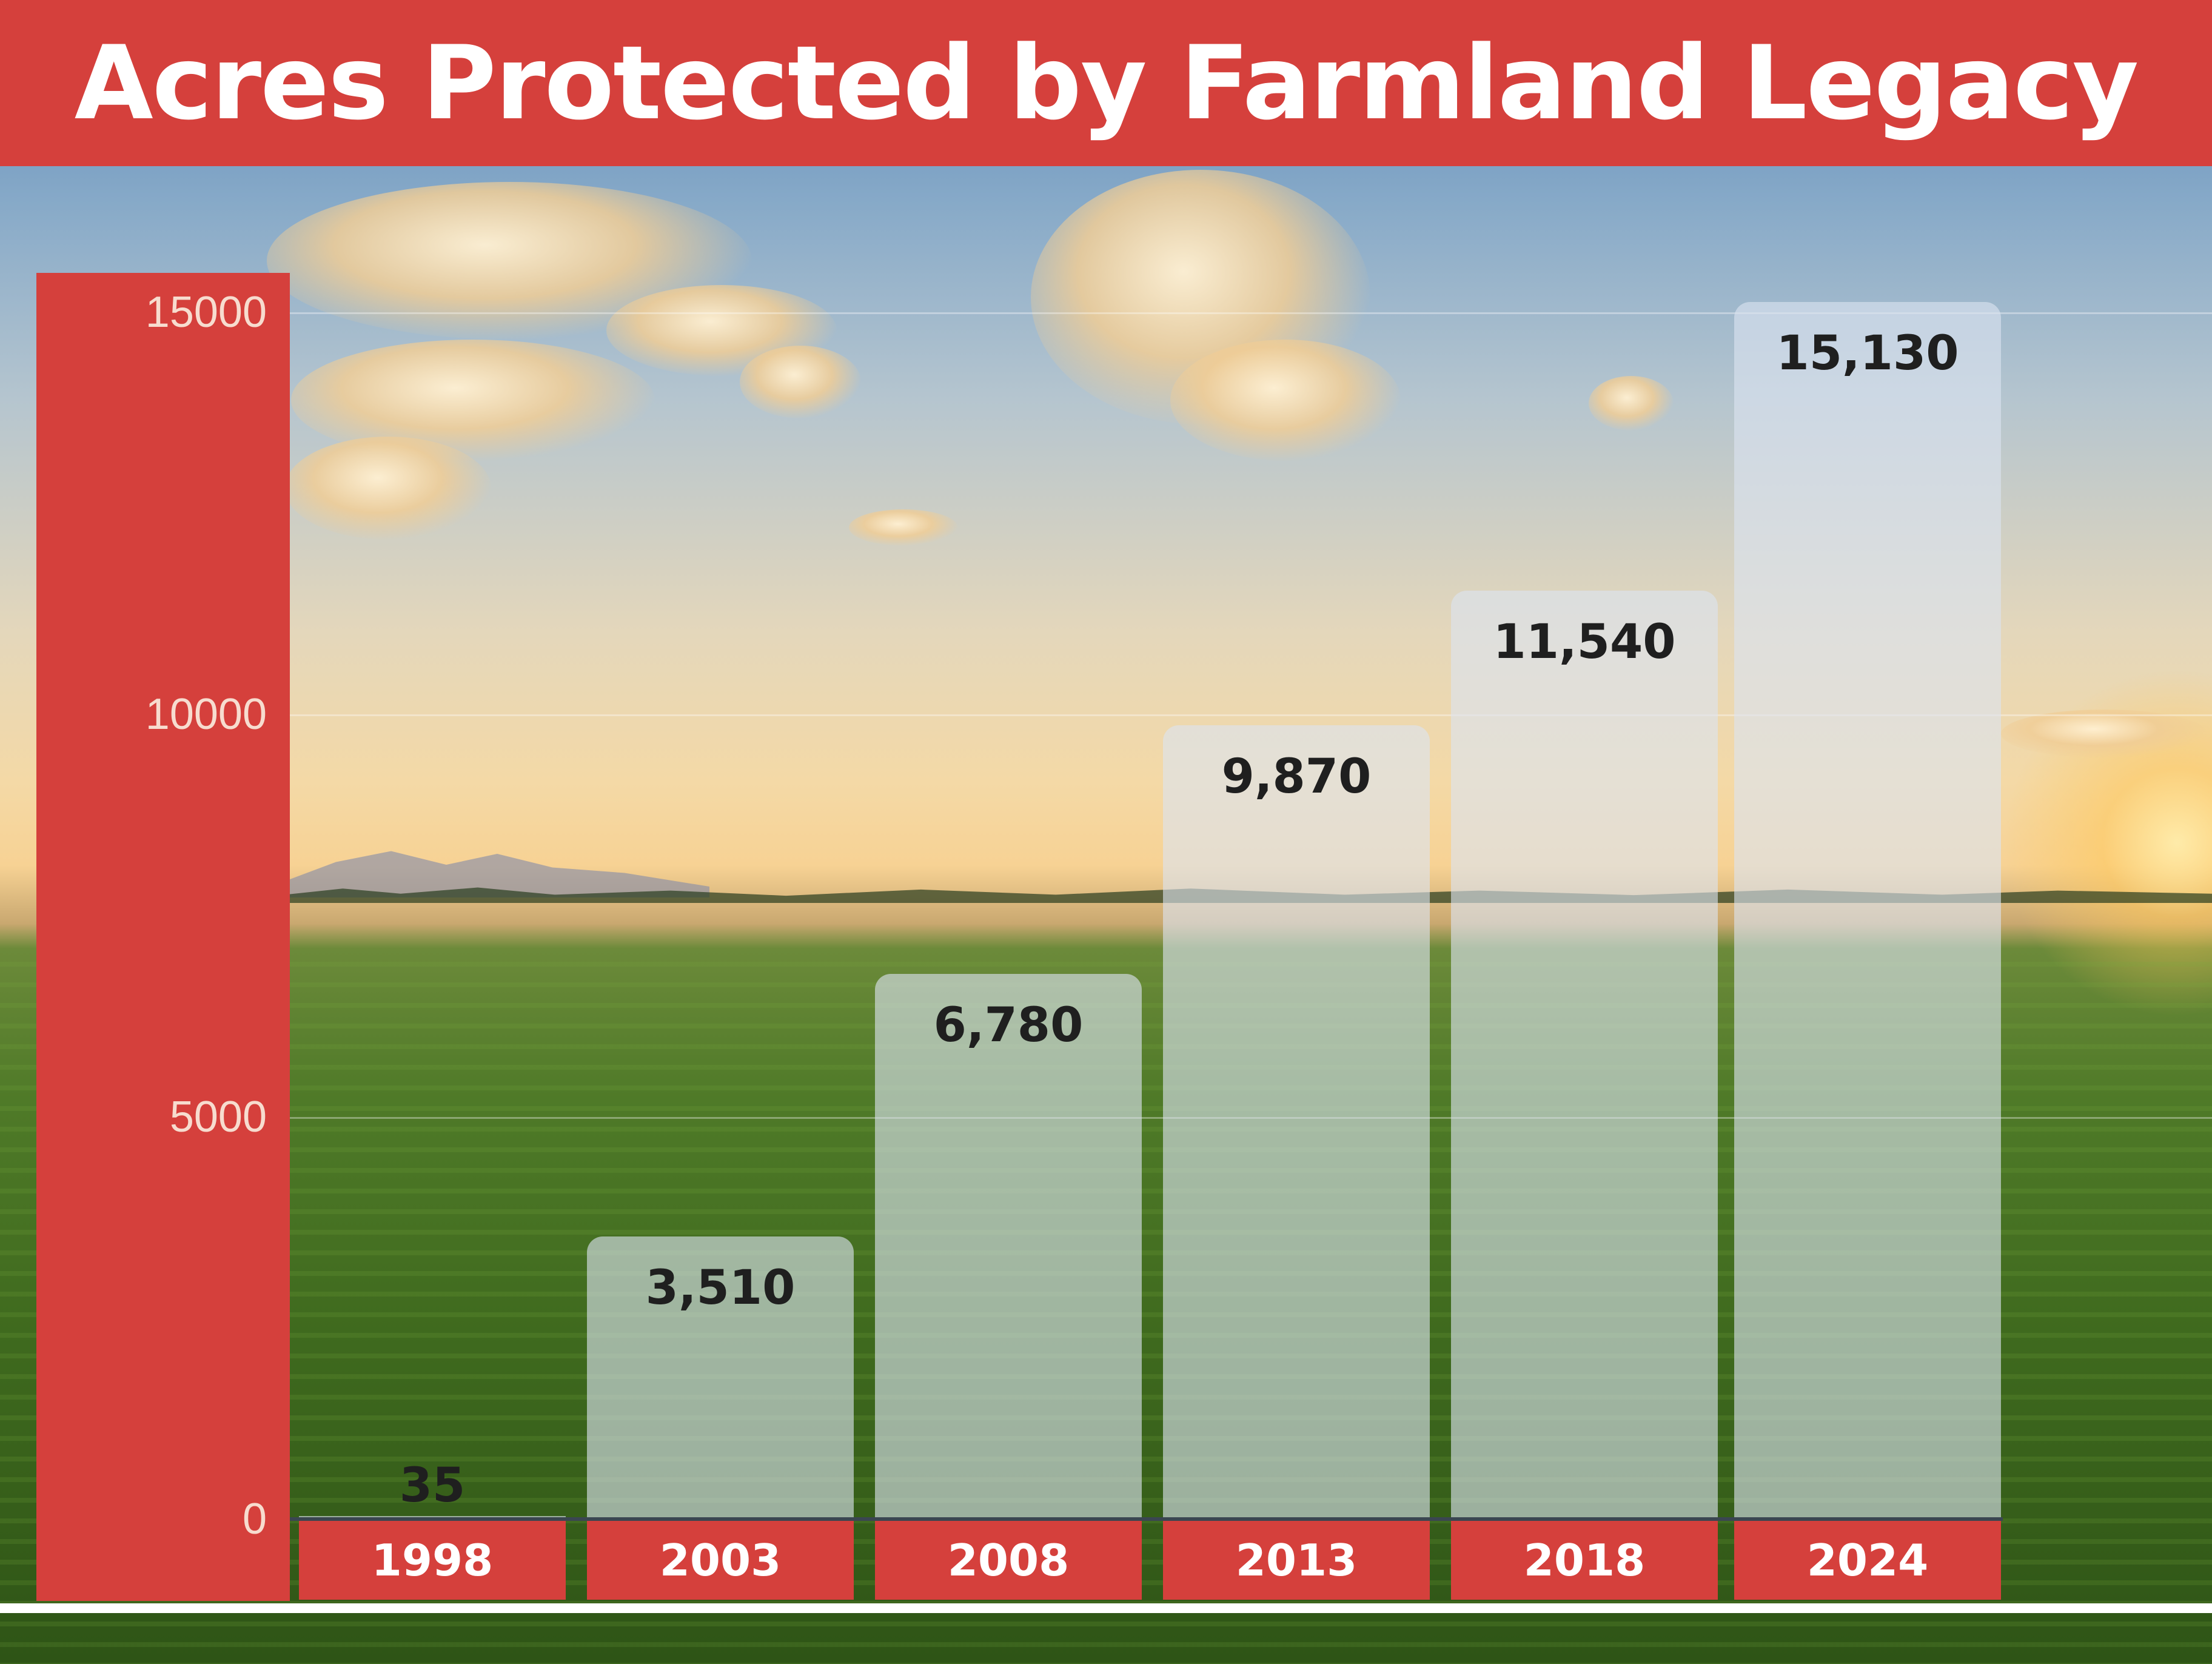 The image size is (2212, 1664). I want to click on x-category-box: 2024, so click(1867, 1560).